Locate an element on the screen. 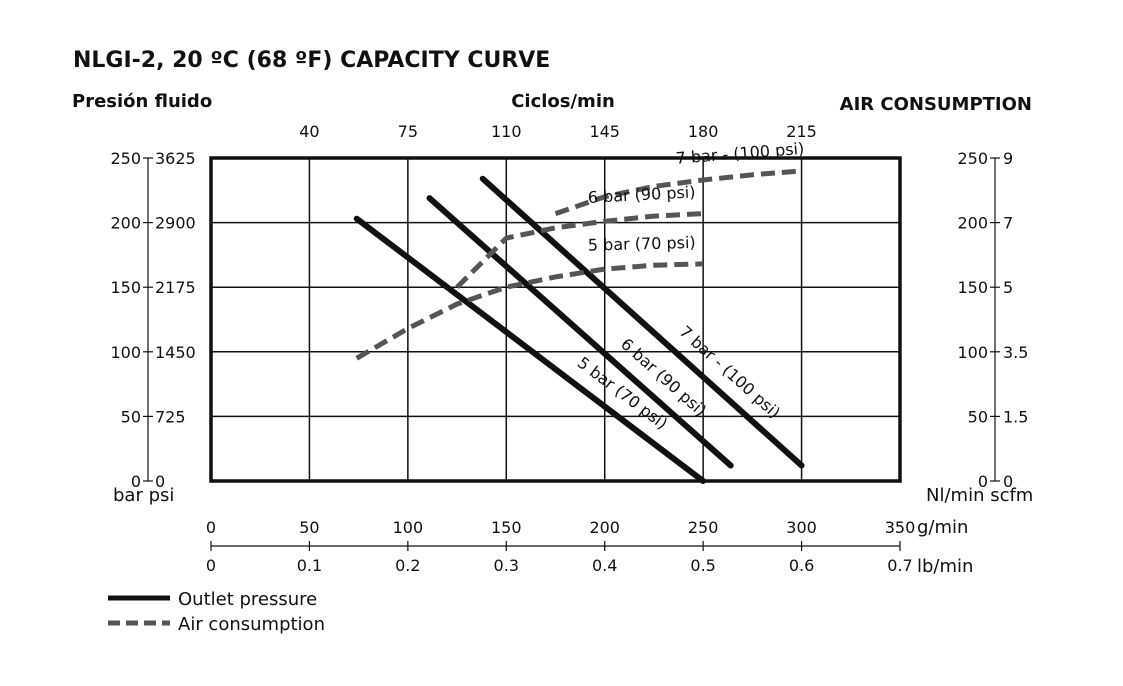 Image resolution: width=1123 pixels, height=686 pixels. x-primary-units: g/min is located at coordinates (942, 527).